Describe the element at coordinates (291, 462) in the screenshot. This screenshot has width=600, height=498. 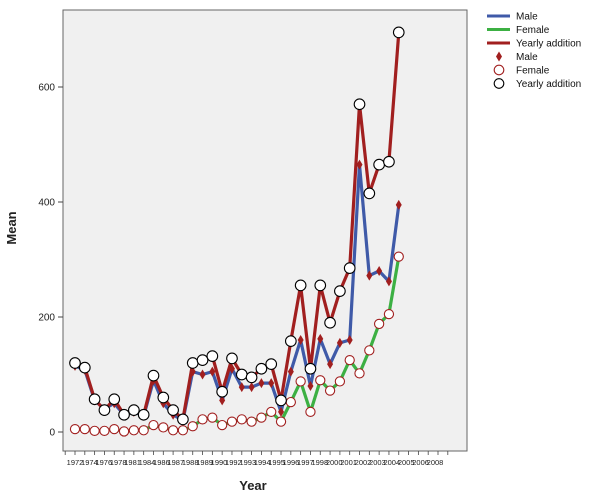
I see `x-tick-label: 1996` at that location.